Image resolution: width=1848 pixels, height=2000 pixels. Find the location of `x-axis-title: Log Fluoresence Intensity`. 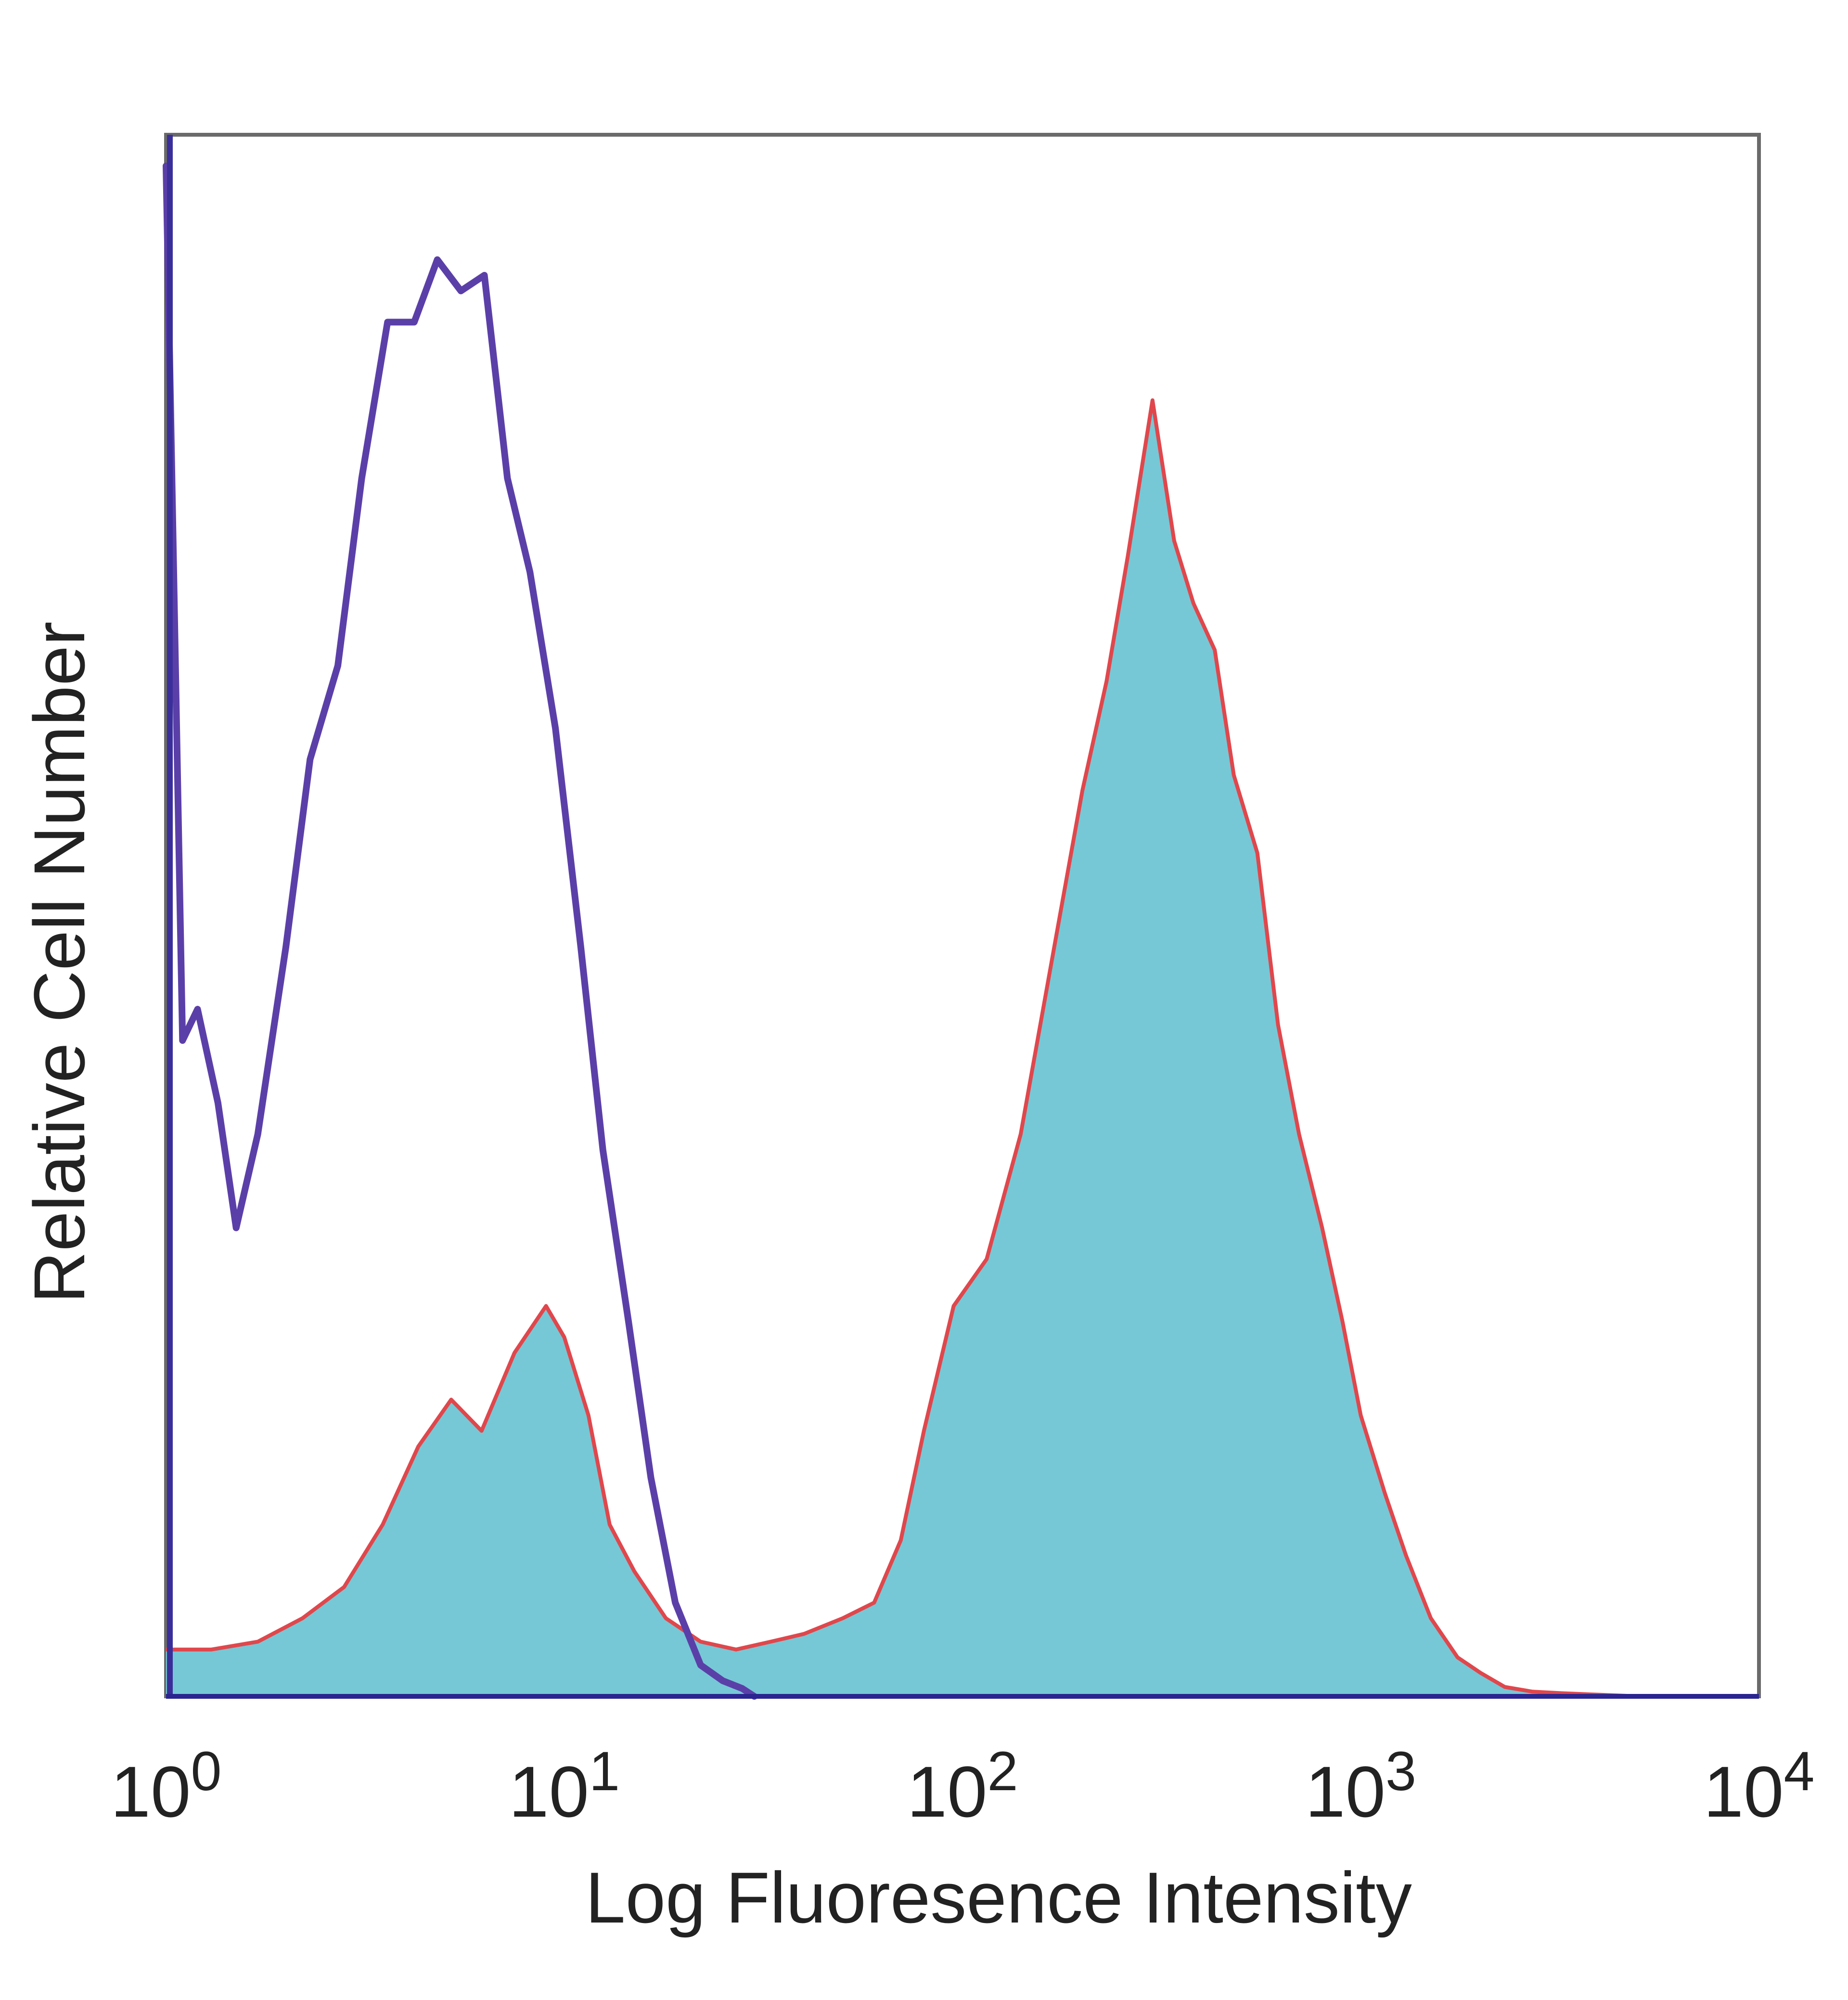

x-axis-title: Log Fluoresence Intensity is located at coordinates (998, 1897).